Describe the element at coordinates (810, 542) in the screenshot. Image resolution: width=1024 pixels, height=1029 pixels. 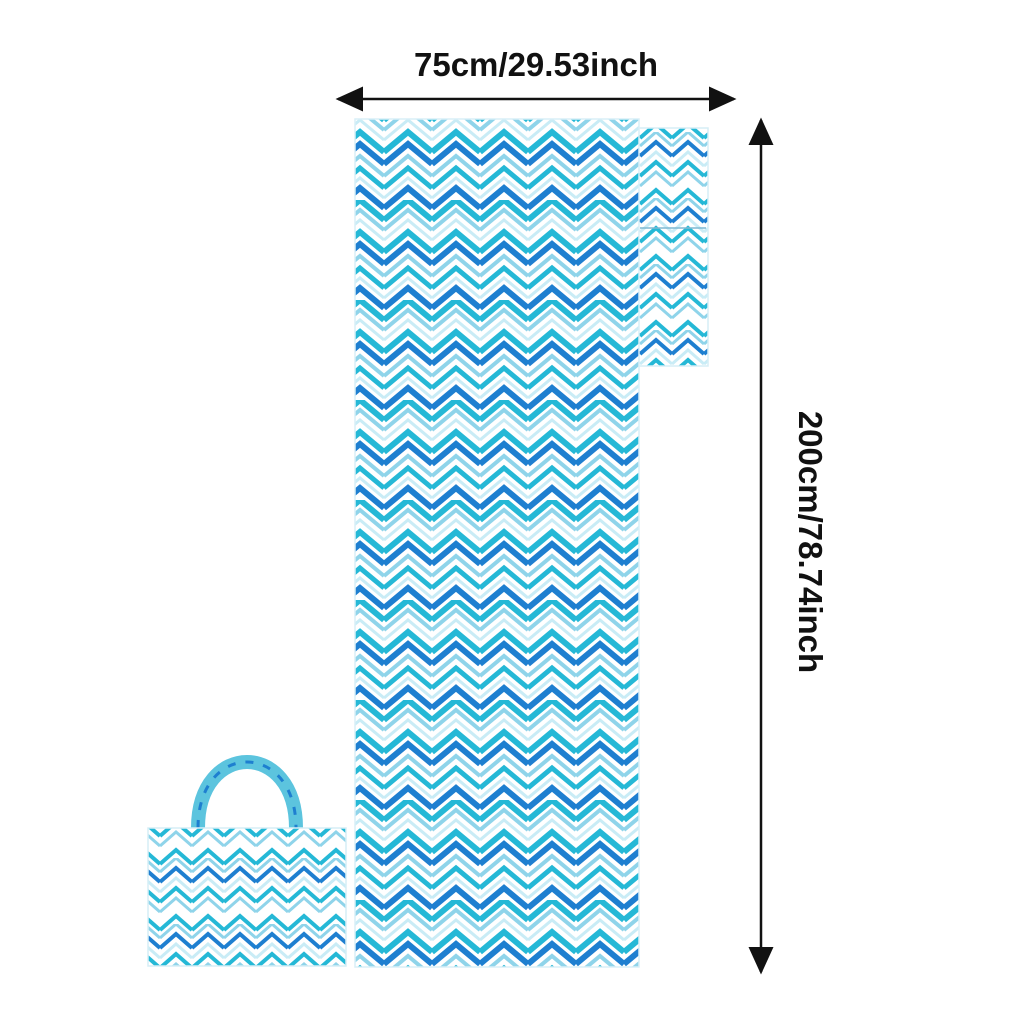
I see `height-dimension-label: 200cm/78.74inch` at that location.